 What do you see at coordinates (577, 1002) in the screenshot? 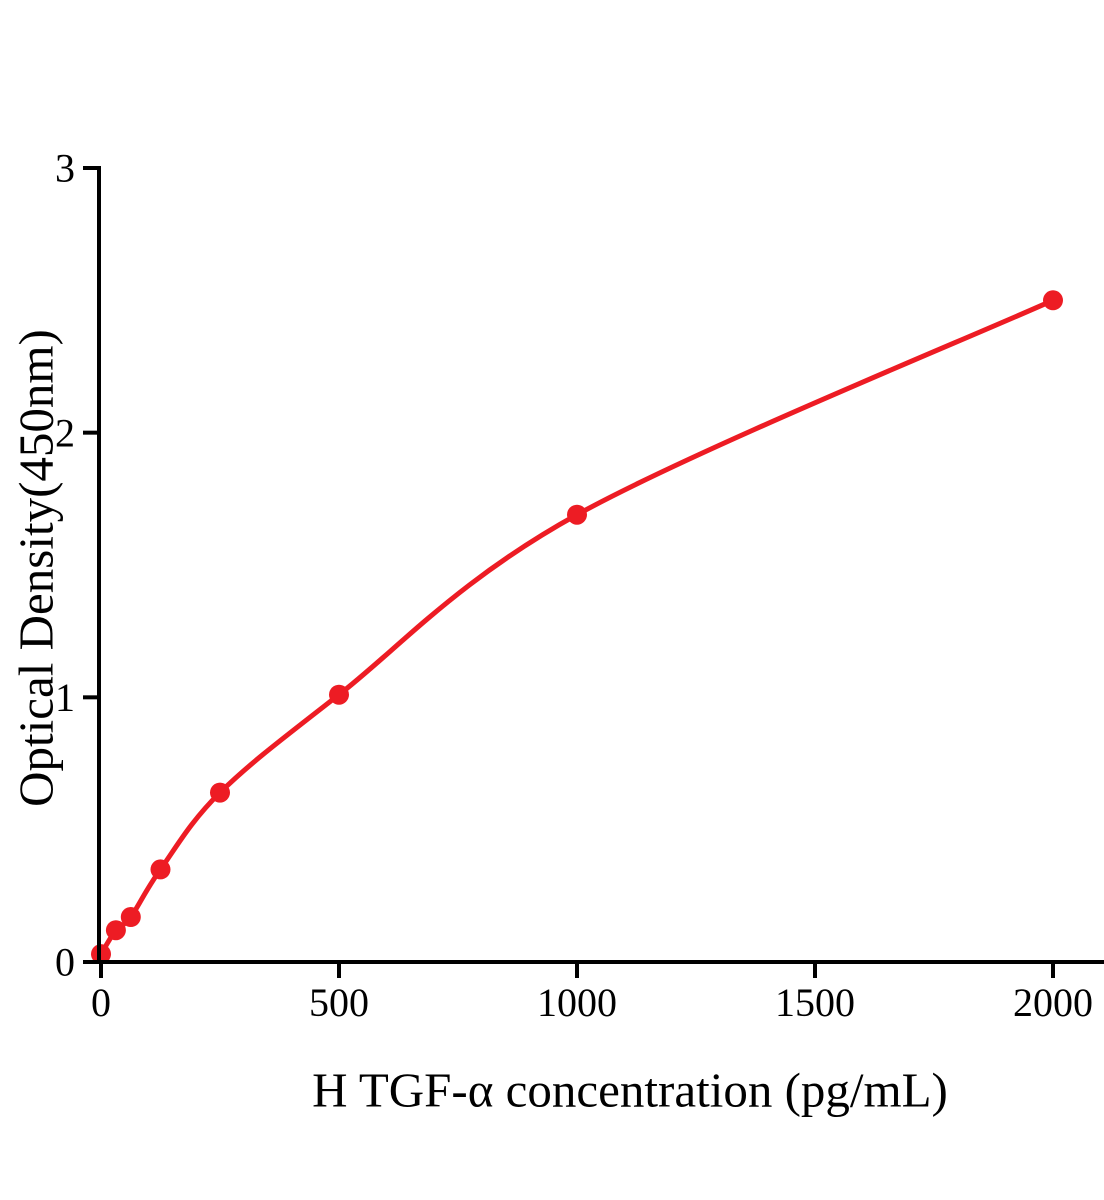
I see `x-tick-label: 1000` at bounding box center [577, 1002].